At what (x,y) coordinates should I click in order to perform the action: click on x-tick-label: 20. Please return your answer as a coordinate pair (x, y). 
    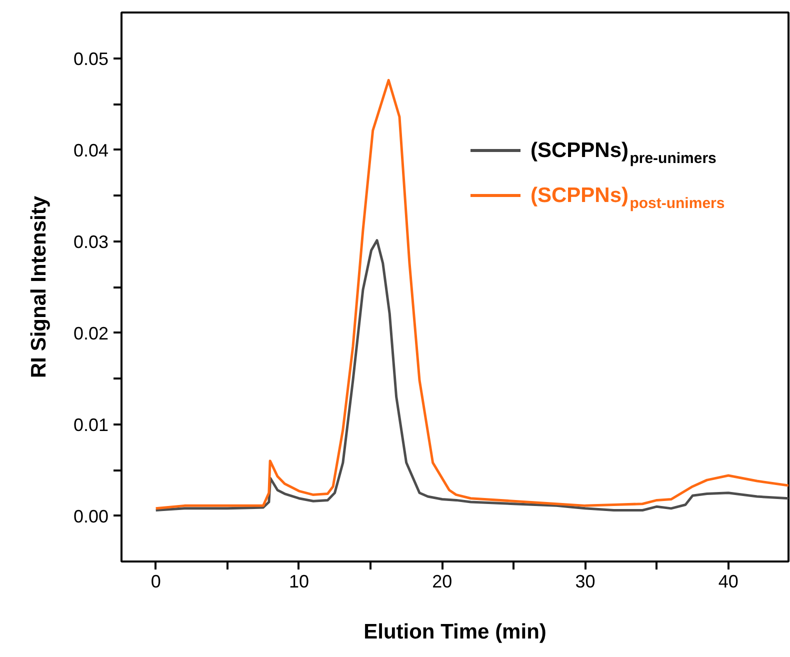
    Looking at the image, I should click on (442, 582).